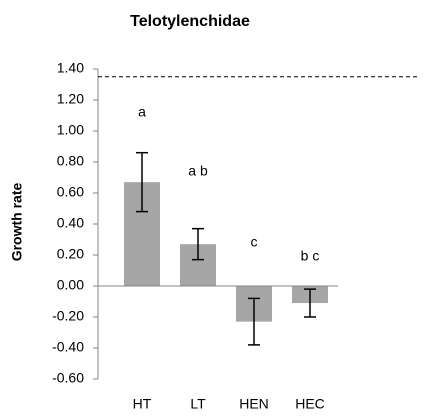  What do you see at coordinates (70, 285) in the screenshot?
I see `y-tick-label: 0.00` at bounding box center [70, 285].